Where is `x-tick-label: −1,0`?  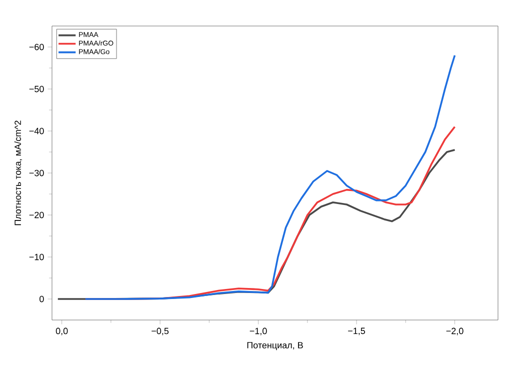 x-tick-label: −1,0 is located at coordinates (258, 332).